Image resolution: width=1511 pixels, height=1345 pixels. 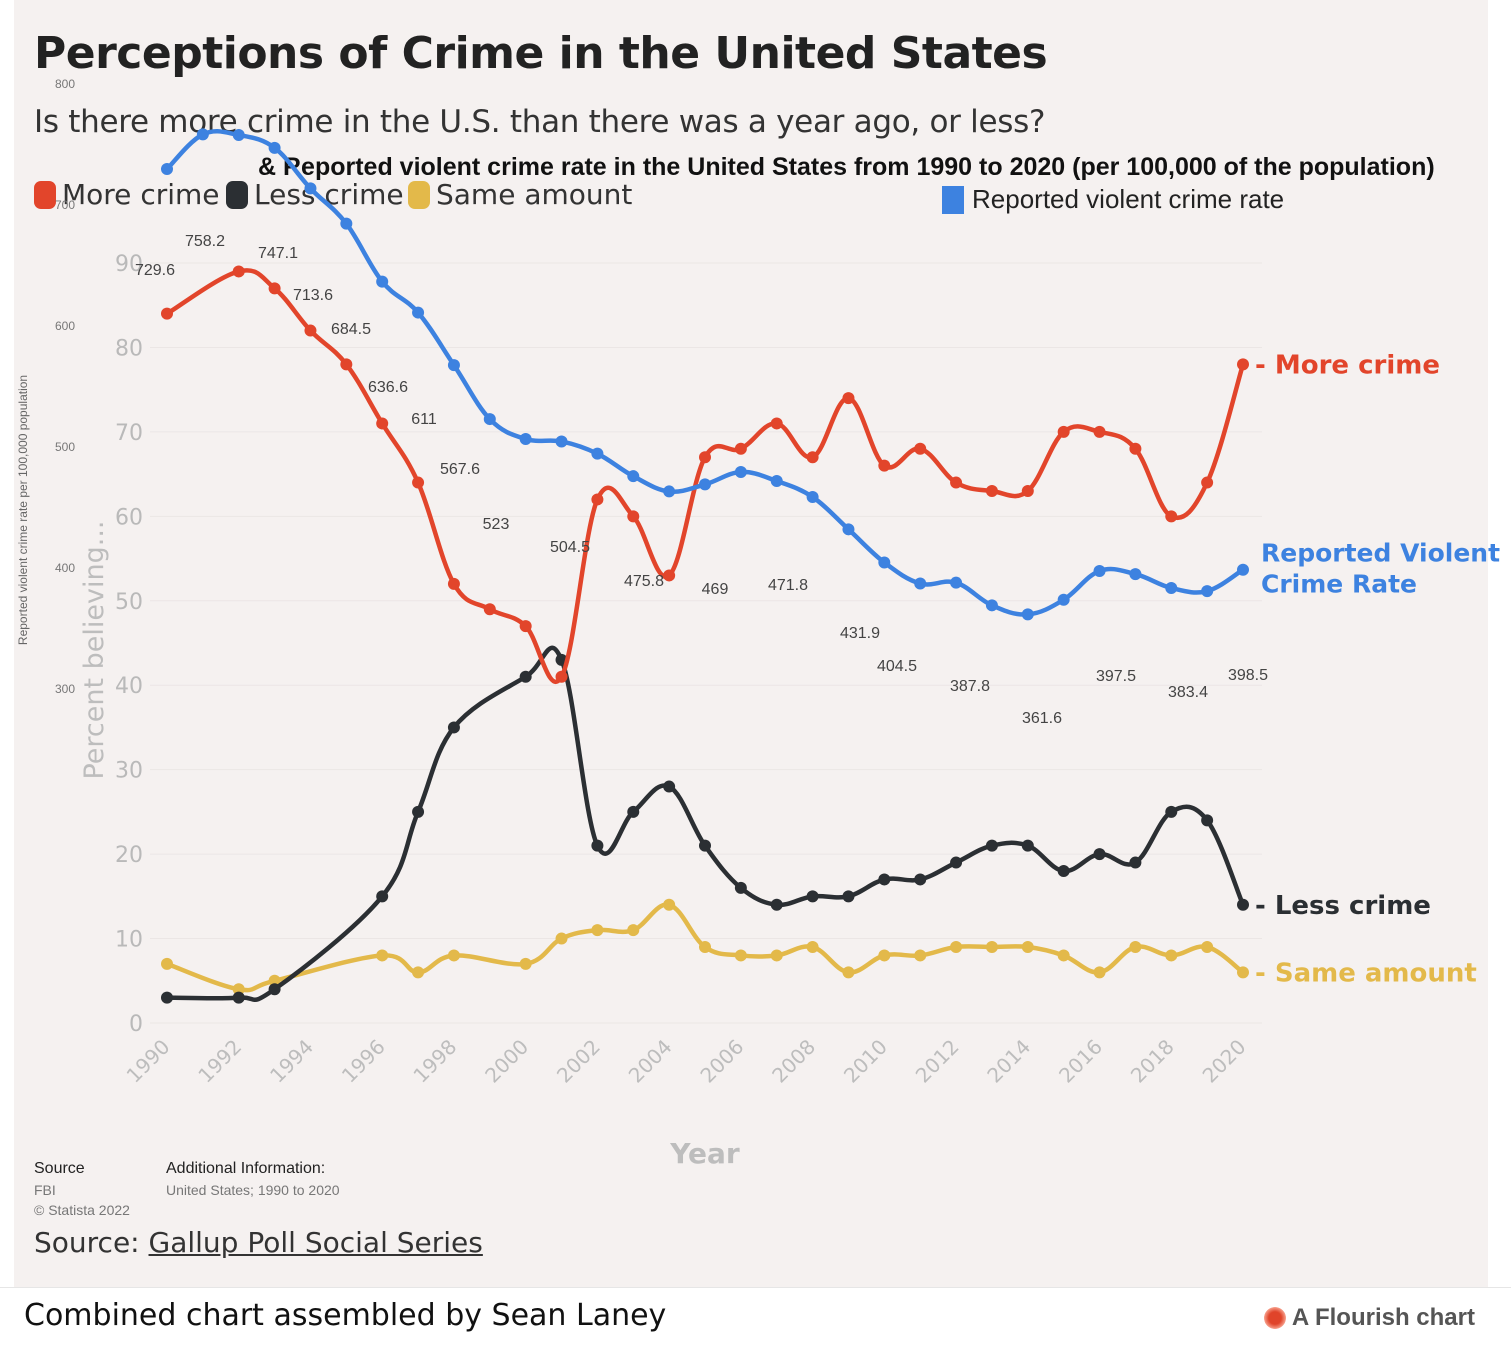 I want to click on rate-label-1994: 713.6, so click(x=313, y=295).